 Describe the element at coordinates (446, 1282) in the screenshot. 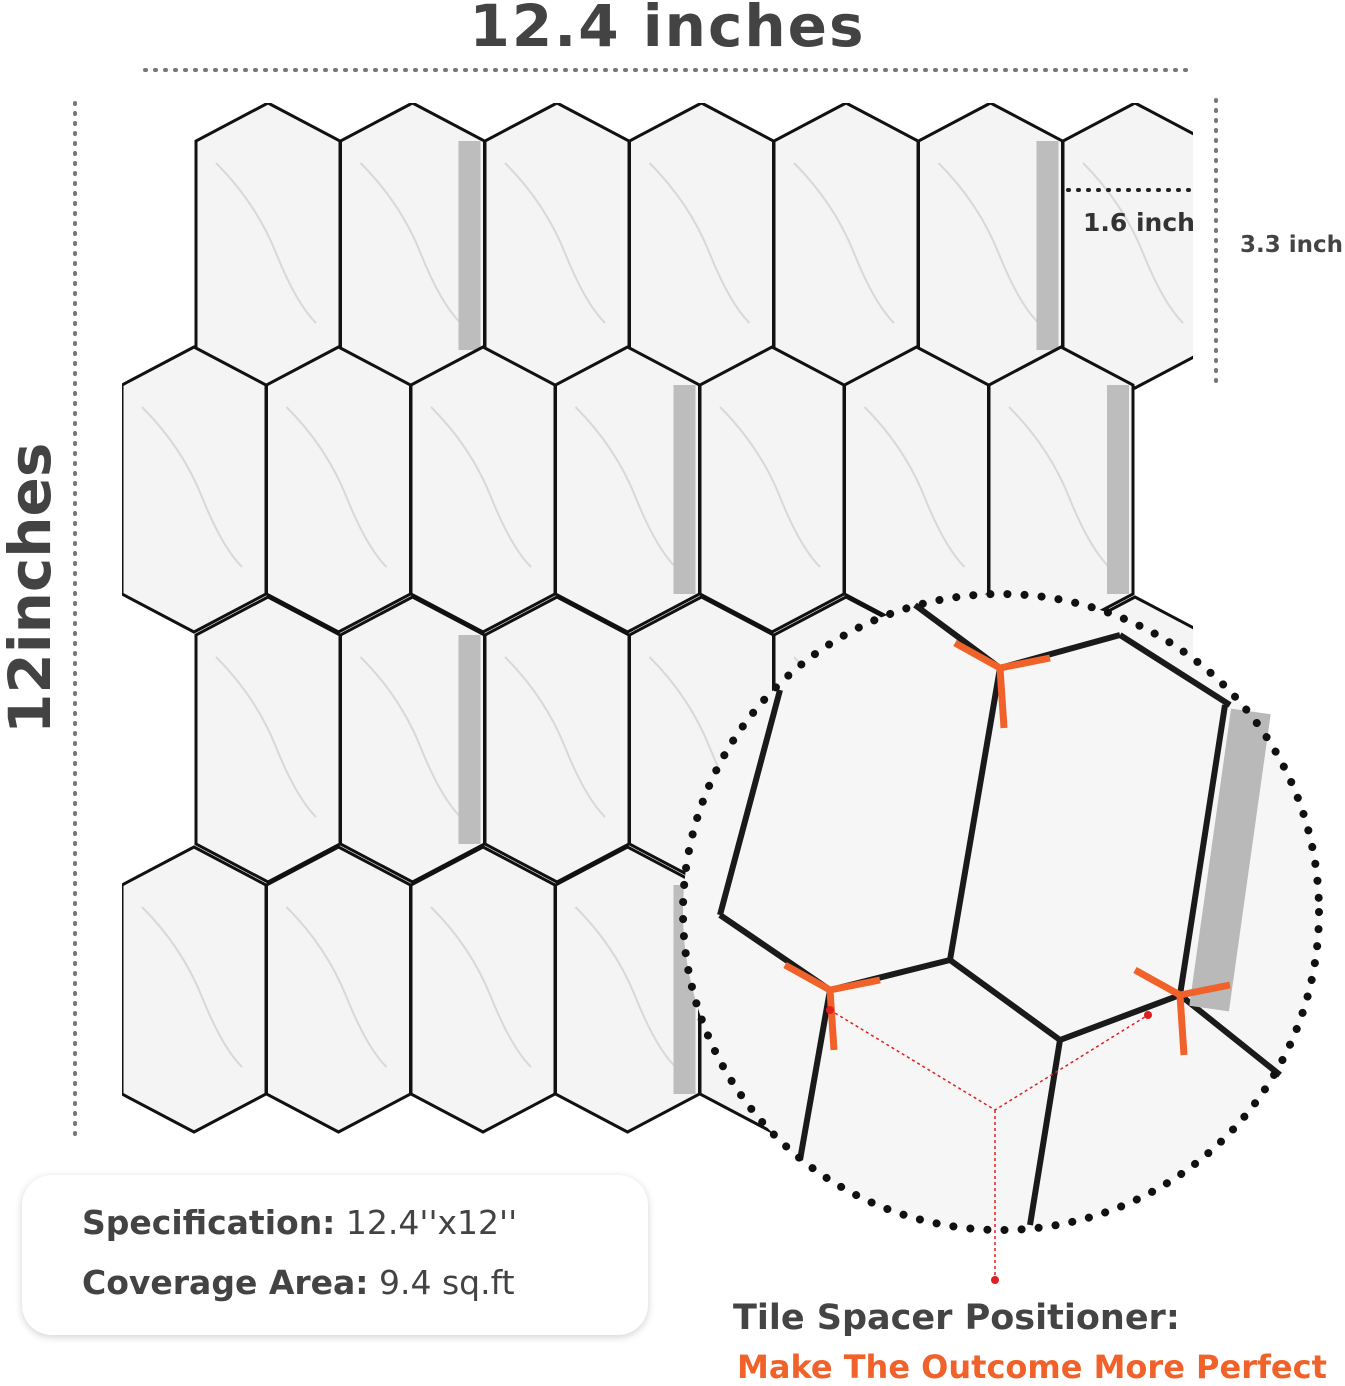

I see `coverage-value: 9.4 sq.ft` at that location.